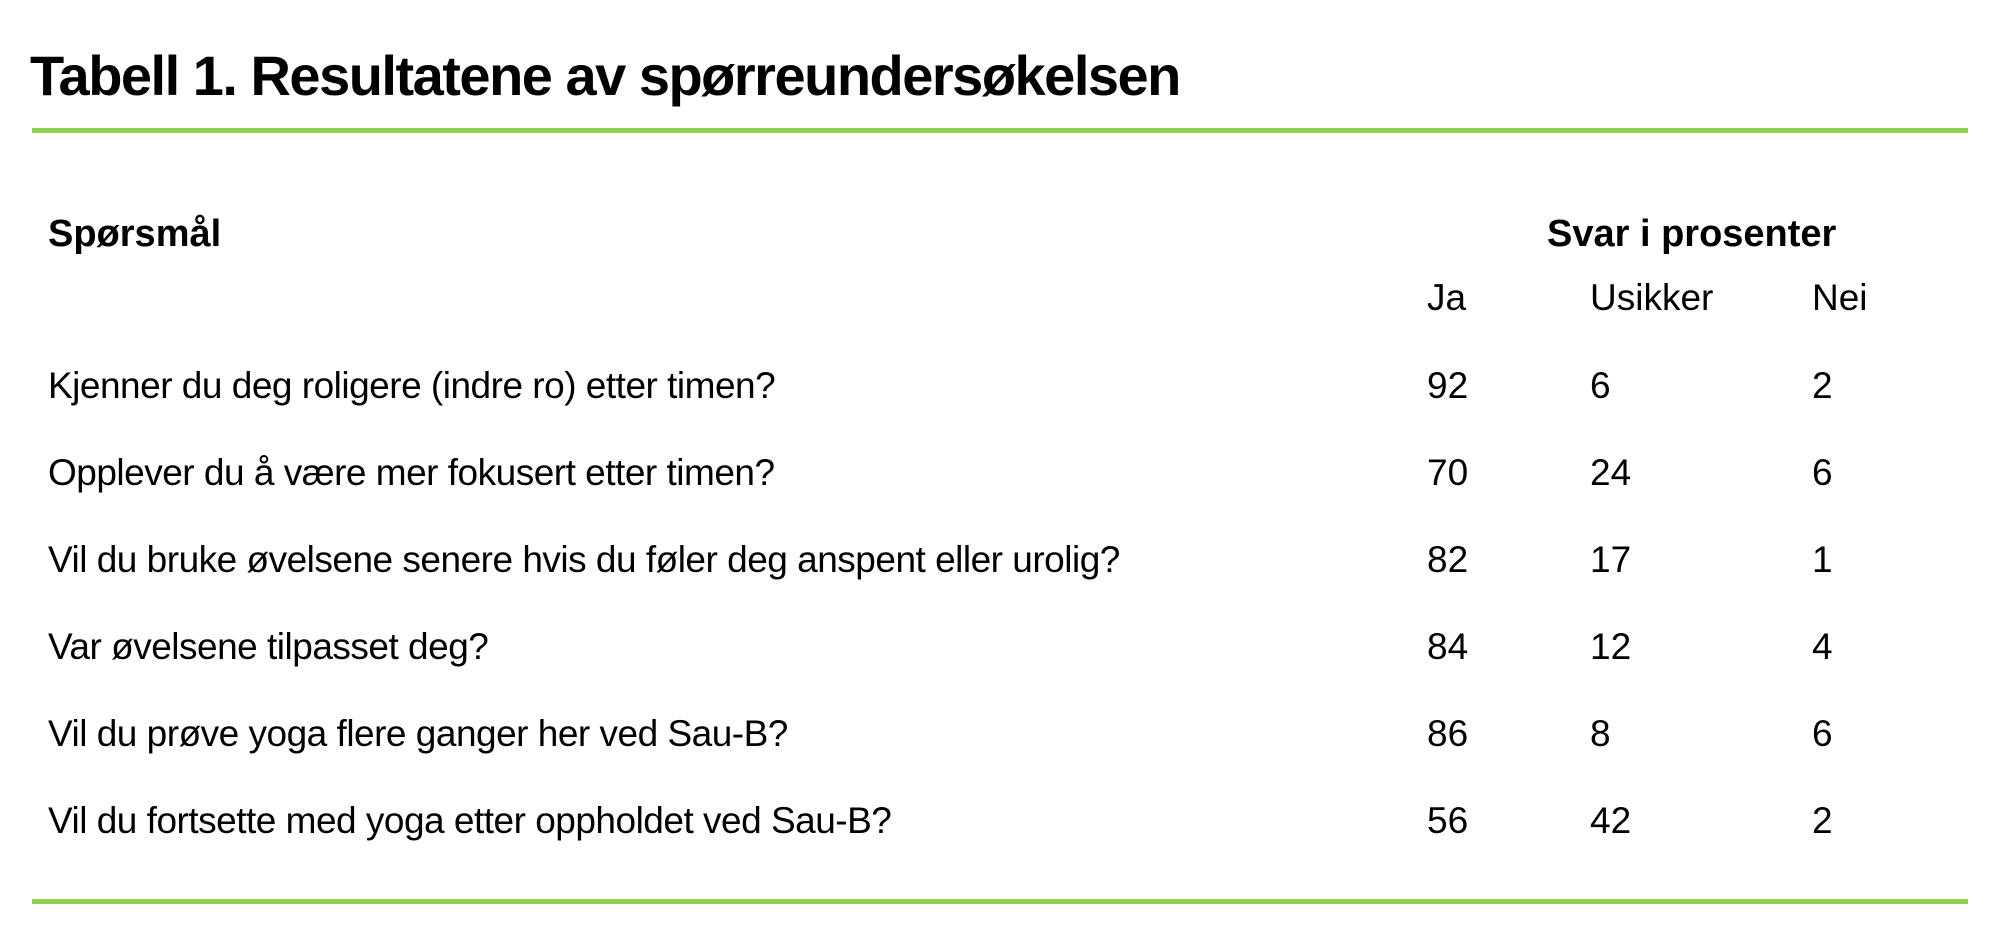 This screenshot has width=2000, height=947. Describe the element at coordinates (1611, 559) in the screenshot. I see `usikker-cell: 17` at that location.